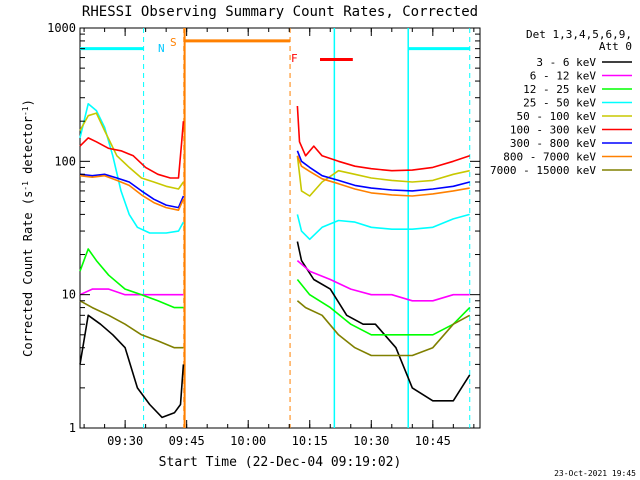 The width and height of the screenshot is (640, 480). What do you see at coordinates (563, 76) in the screenshot?
I see `legend-label-1: 6 - 12 keV` at bounding box center [563, 76].